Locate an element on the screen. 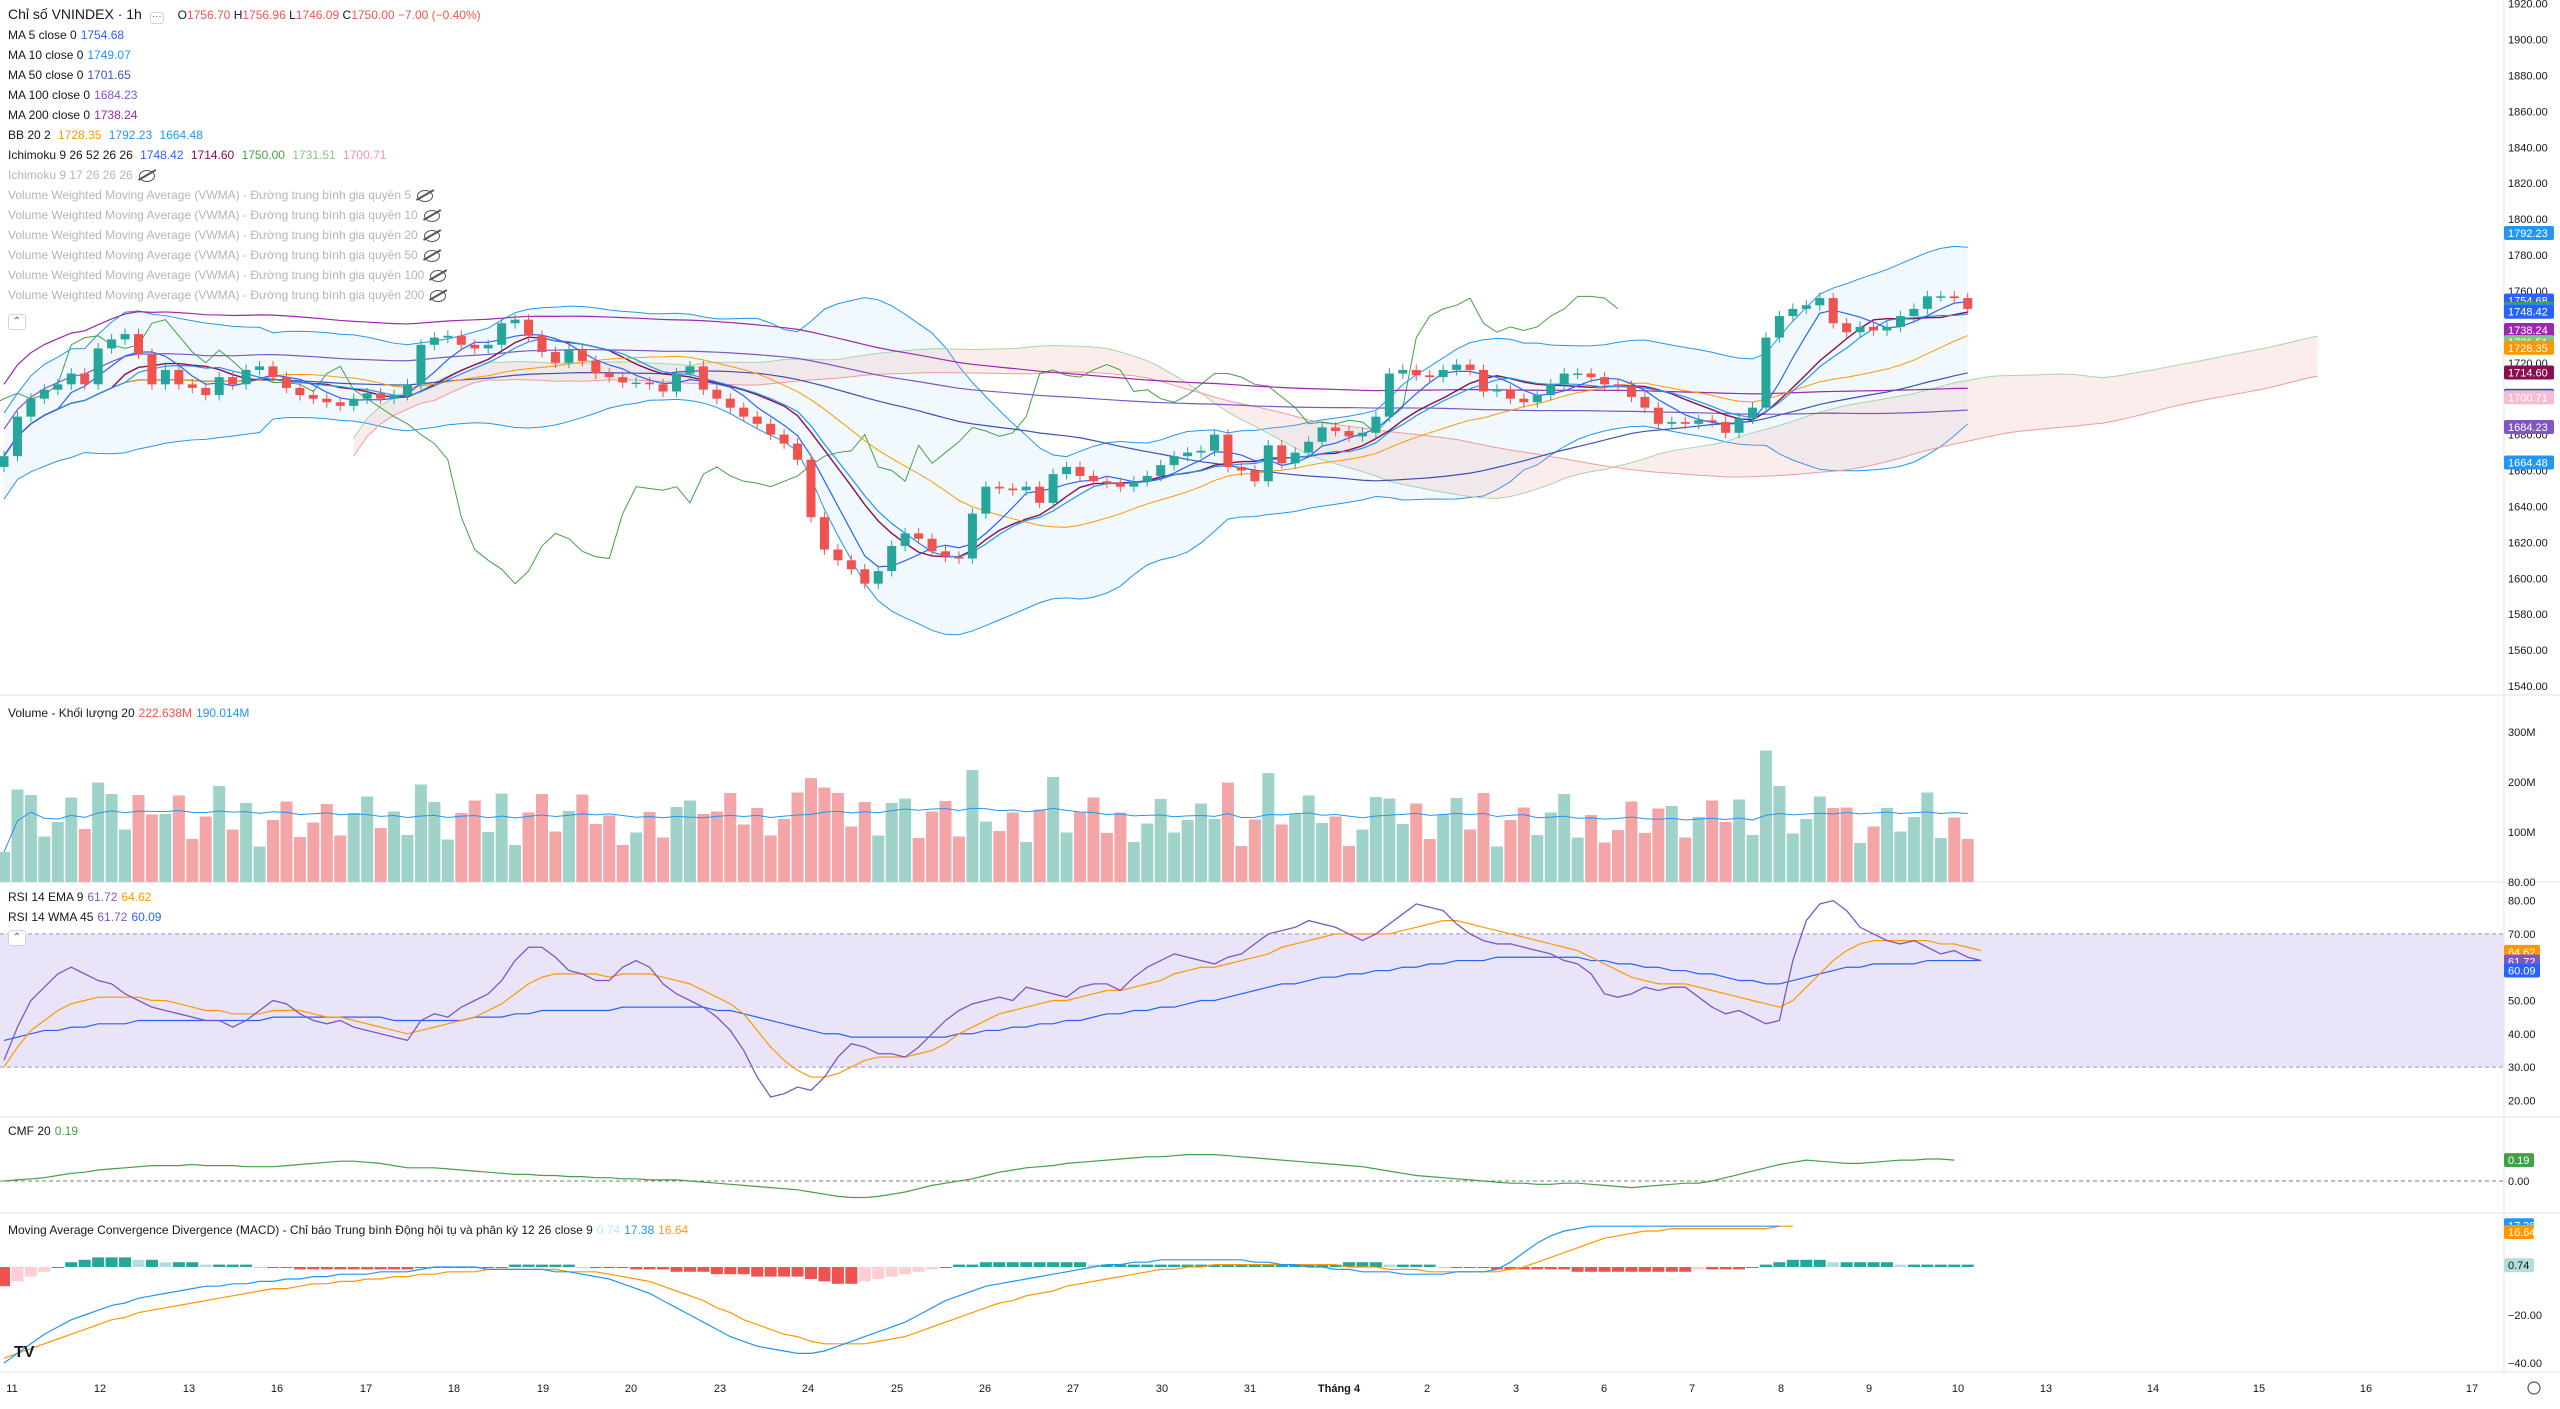  volume-tick-label: 300M is located at coordinates (2522, 733).